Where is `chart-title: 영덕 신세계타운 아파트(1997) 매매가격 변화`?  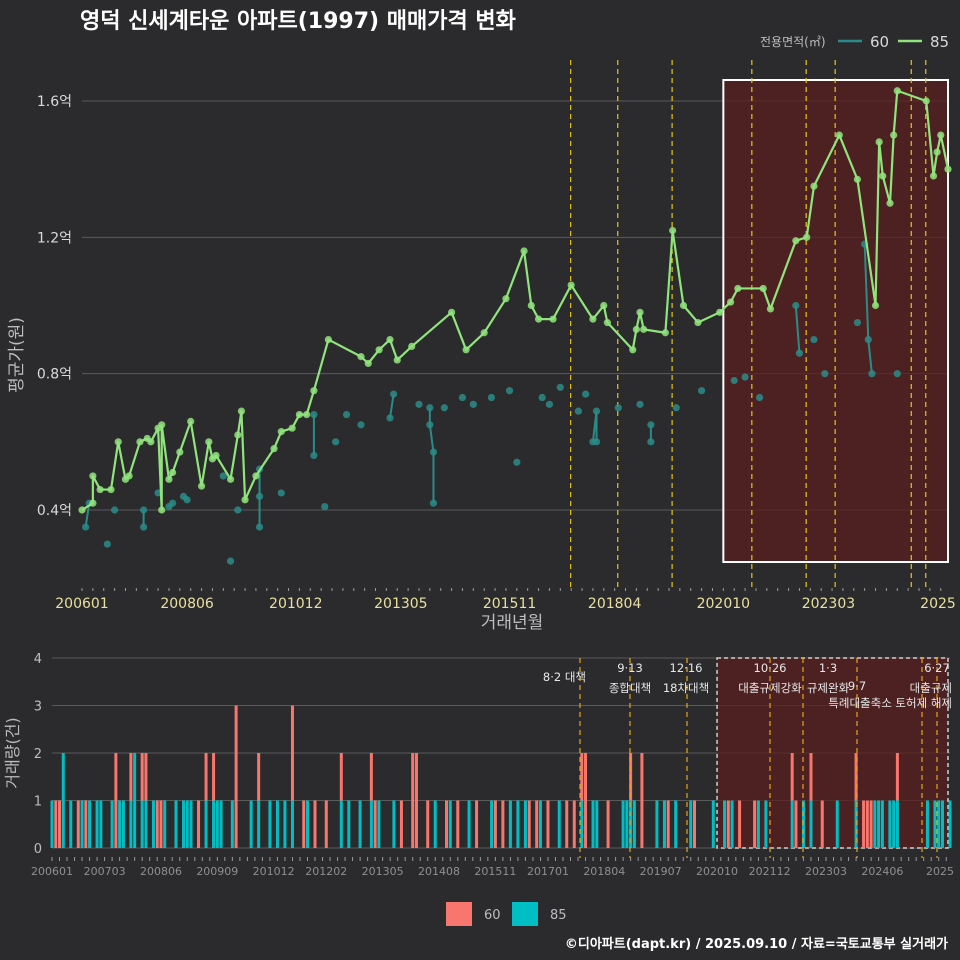 chart-title: 영덕 신세계타운 아파트(1997) 매매가격 변화 is located at coordinates (298, 21).